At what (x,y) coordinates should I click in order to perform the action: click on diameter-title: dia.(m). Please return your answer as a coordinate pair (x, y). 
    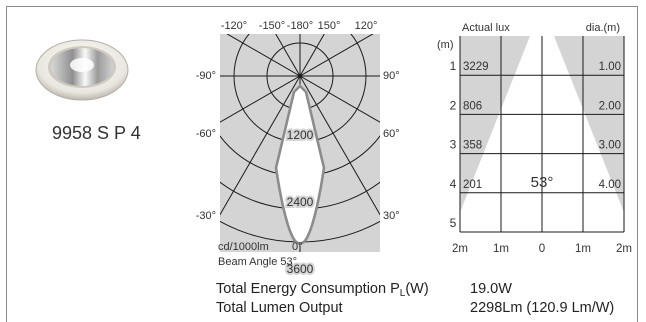
    Looking at the image, I should click on (603, 28).